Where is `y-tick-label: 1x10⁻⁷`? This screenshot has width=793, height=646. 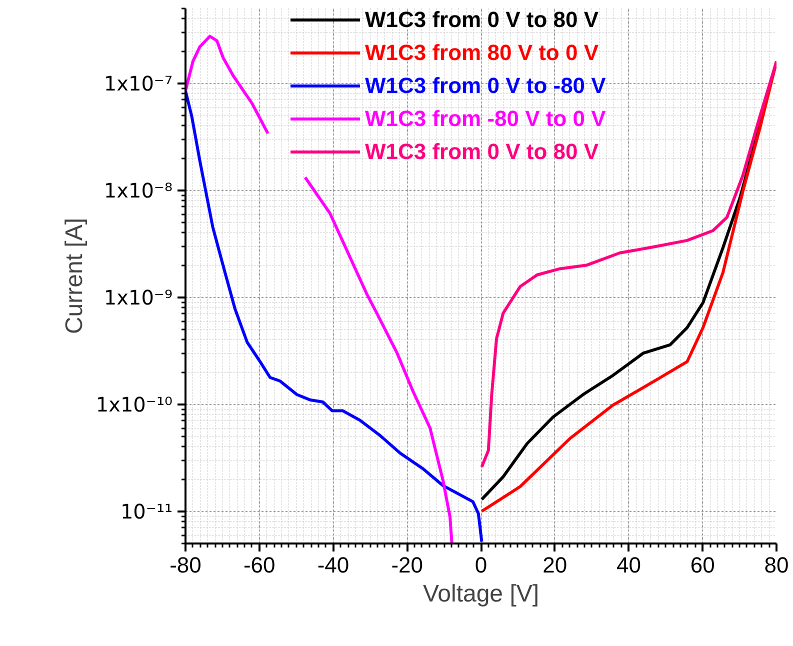 y-tick-label: 1x10⁻⁷ is located at coordinates (138, 83).